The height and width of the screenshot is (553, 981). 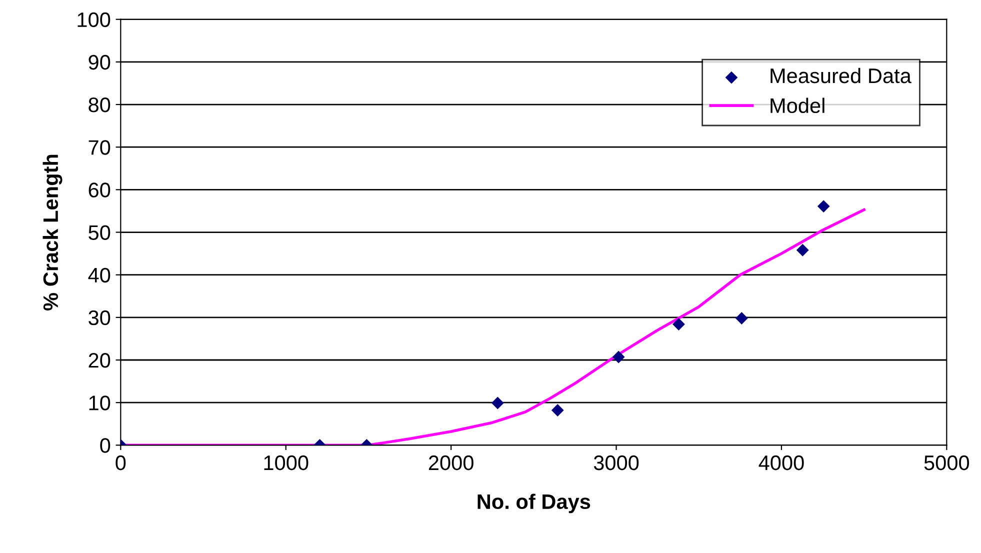 What do you see at coordinates (99, 105) in the screenshot?
I see `y-tick-label: 80` at bounding box center [99, 105].